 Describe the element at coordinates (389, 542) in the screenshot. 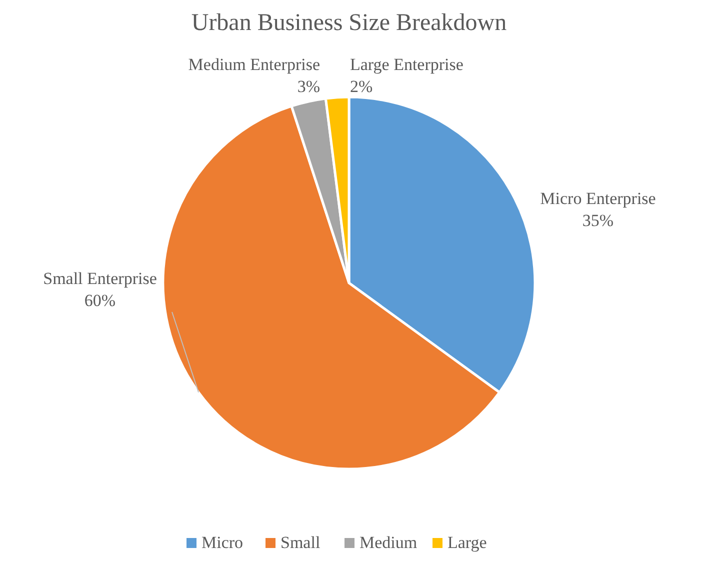

I see `legend-label: Medium` at that location.